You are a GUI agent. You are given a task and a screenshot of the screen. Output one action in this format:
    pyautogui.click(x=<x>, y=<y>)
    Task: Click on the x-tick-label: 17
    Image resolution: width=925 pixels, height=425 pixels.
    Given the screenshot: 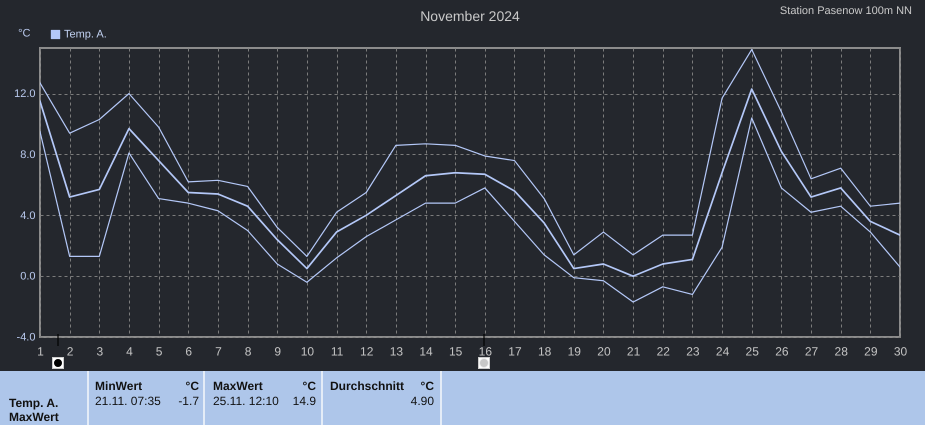 What is the action you would take?
    pyautogui.click(x=515, y=351)
    